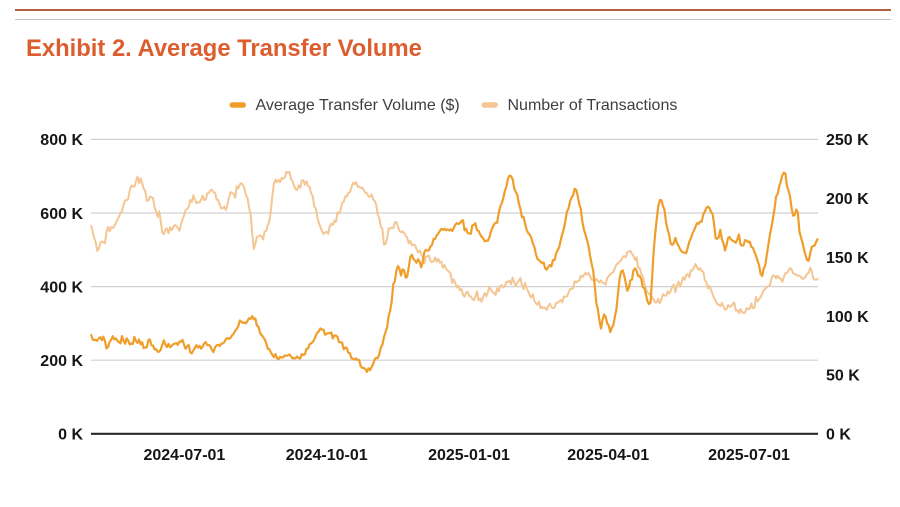 Image resolution: width=900 pixels, height=507 pixels. Describe the element at coordinates (358, 105) in the screenshot. I see `svg-text: Average Transfer Volume ($)` at that location.